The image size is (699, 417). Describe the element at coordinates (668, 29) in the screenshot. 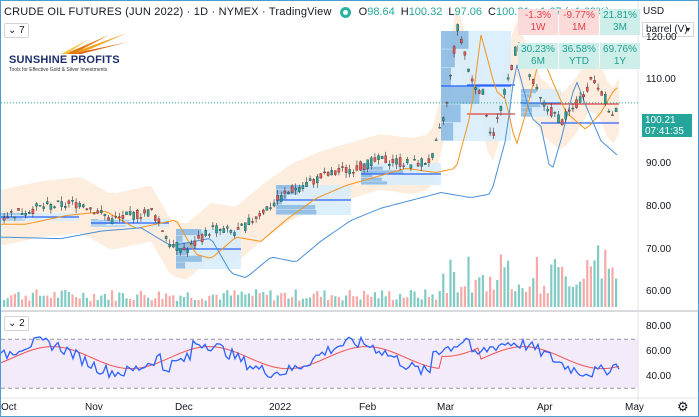

I see `unit-selector: barrel (V) ▾` at that location.